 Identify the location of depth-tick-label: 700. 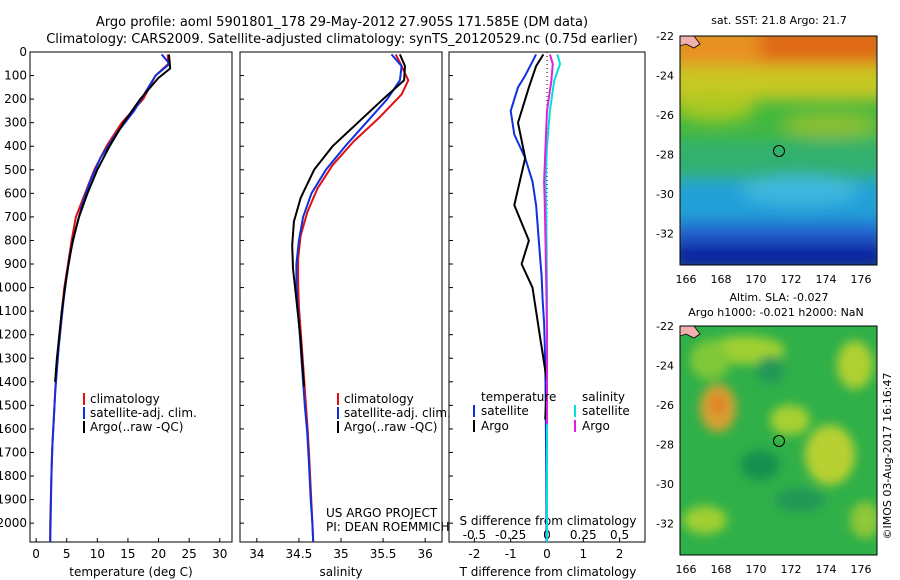
(15, 217).